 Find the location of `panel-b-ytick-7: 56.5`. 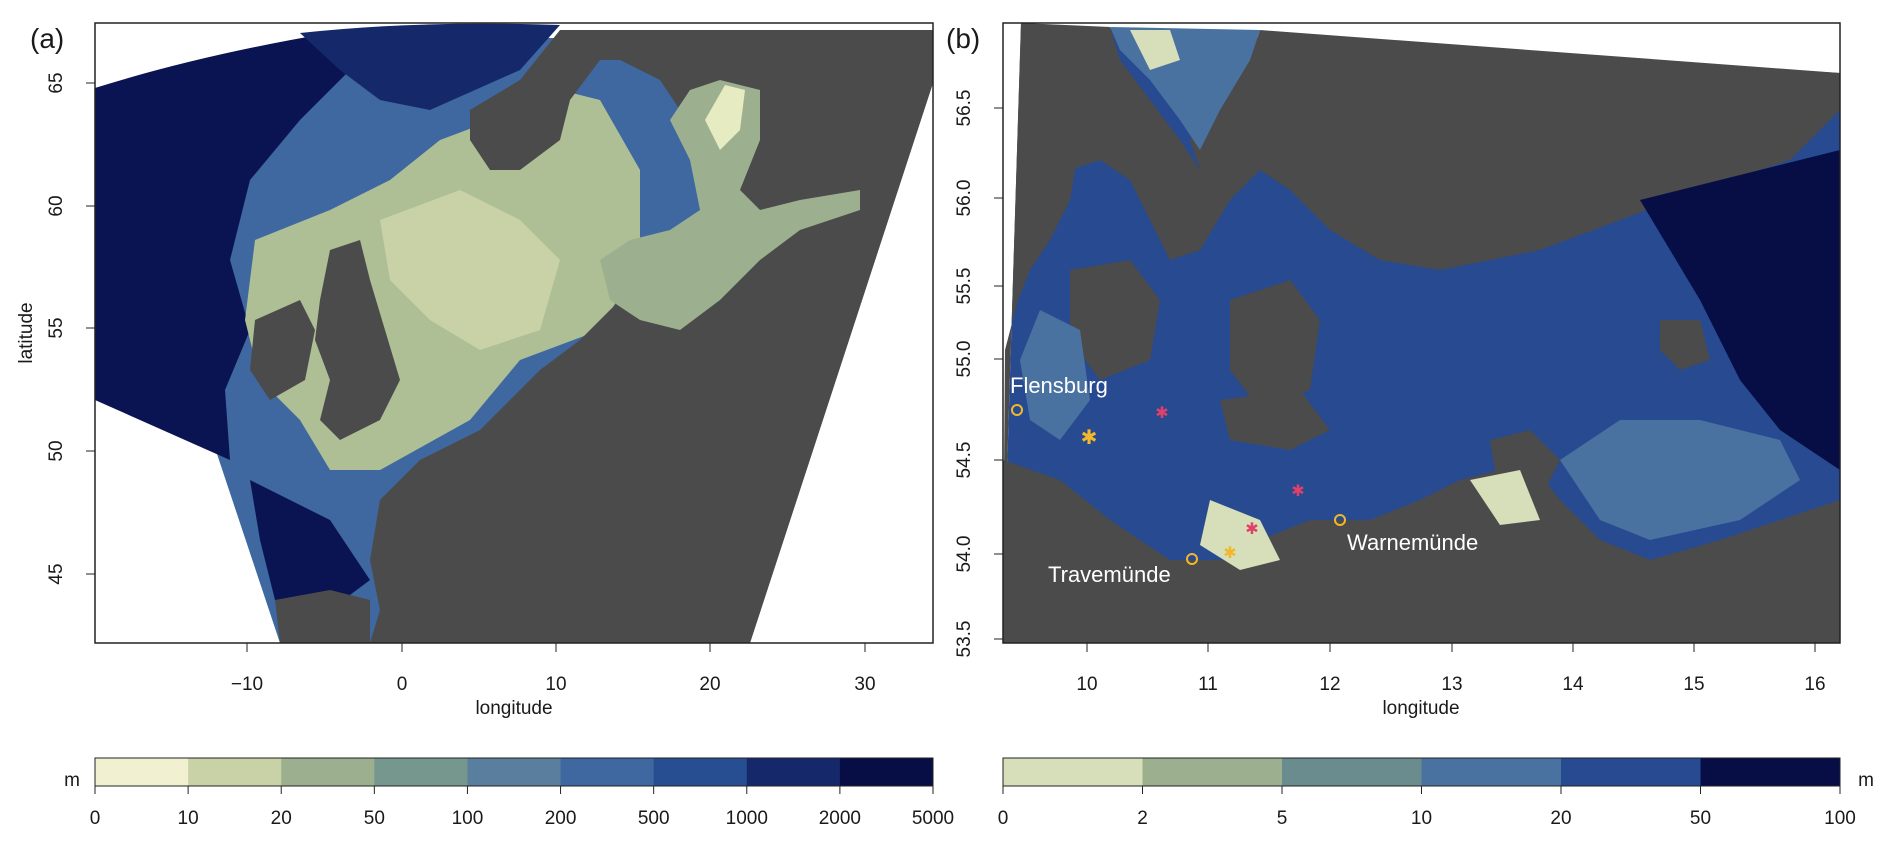

panel-b-ytick-7: 56.5 is located at coordinates (964, 108).